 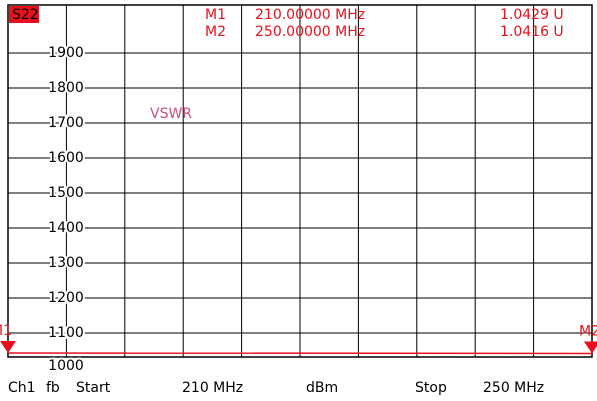 I want to click on marker-tag: M1, so click(x=6, y=331).